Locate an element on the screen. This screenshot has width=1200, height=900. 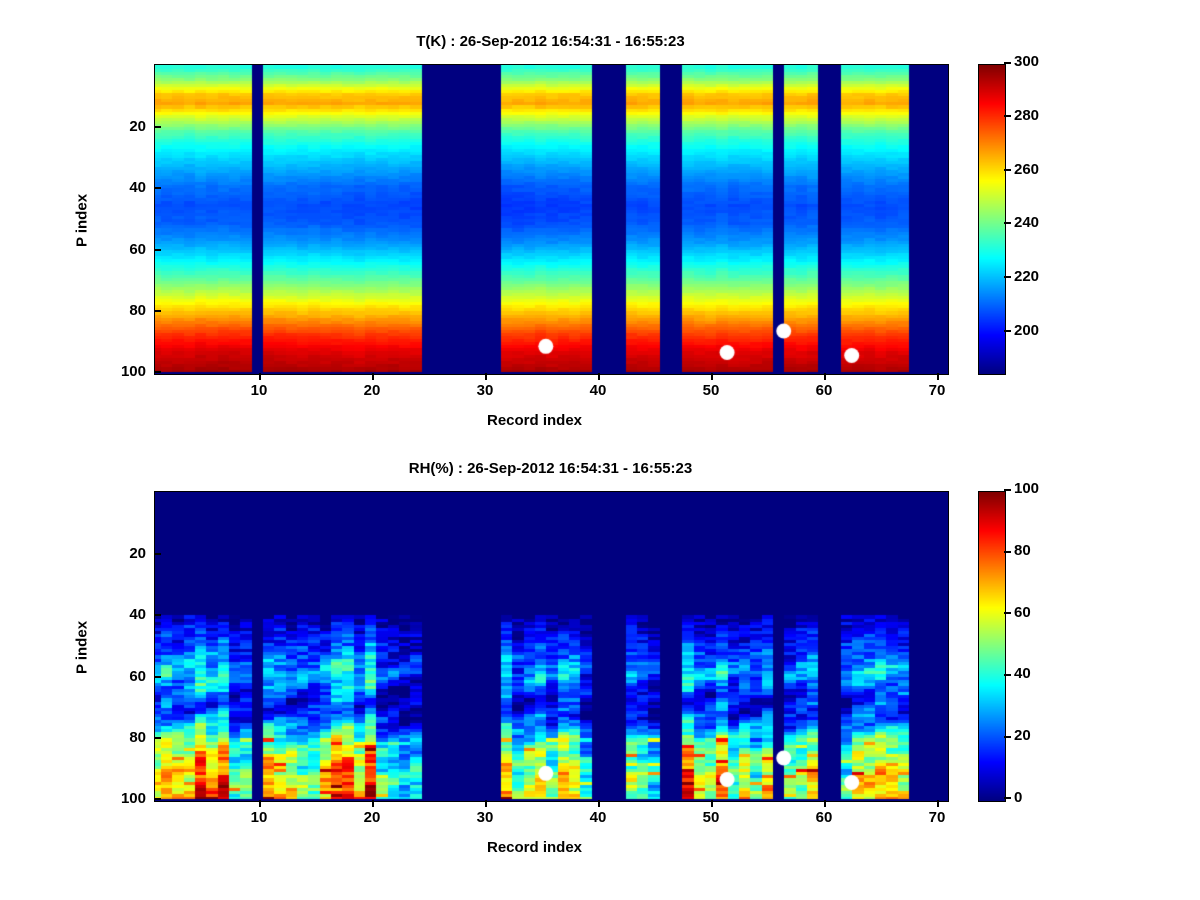
humidity-colorbar-label: 40 is located at coordinates (1022, 673).